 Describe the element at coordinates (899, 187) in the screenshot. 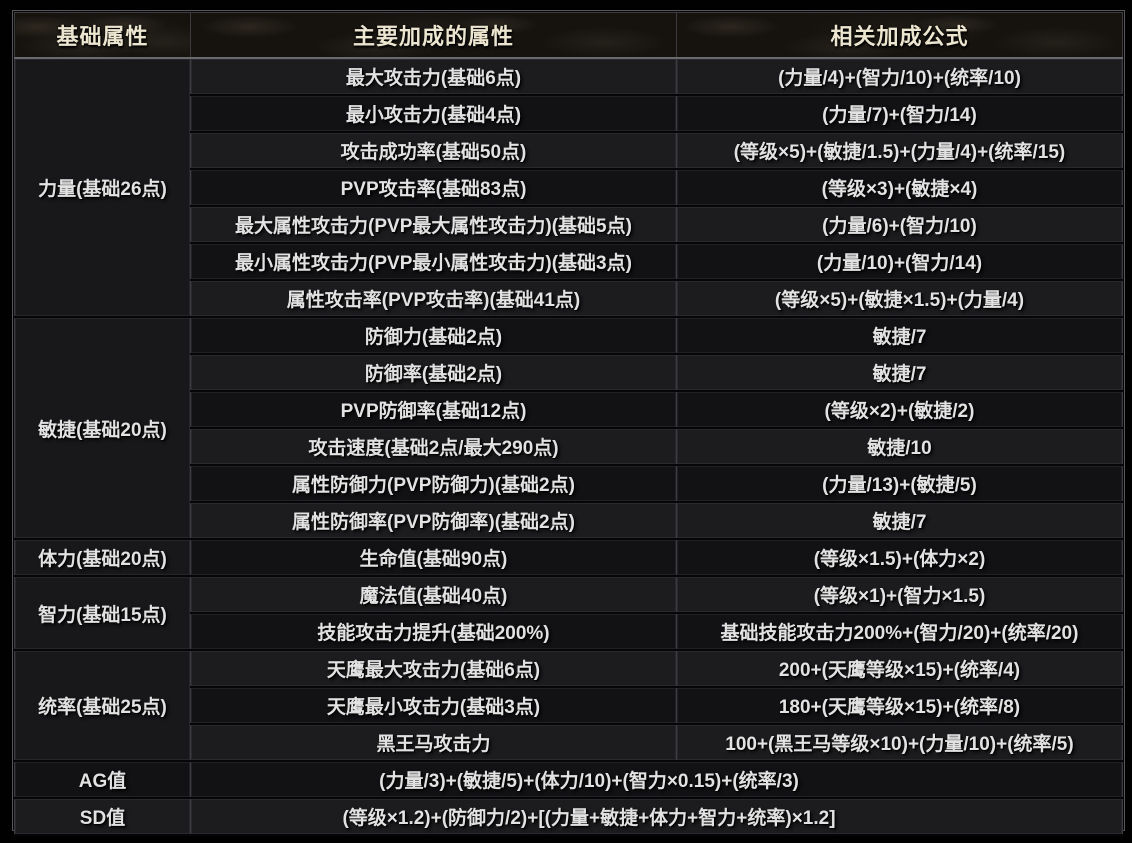

I see `formula-cell: (等级×3)+(敏捷×4)` at that location.